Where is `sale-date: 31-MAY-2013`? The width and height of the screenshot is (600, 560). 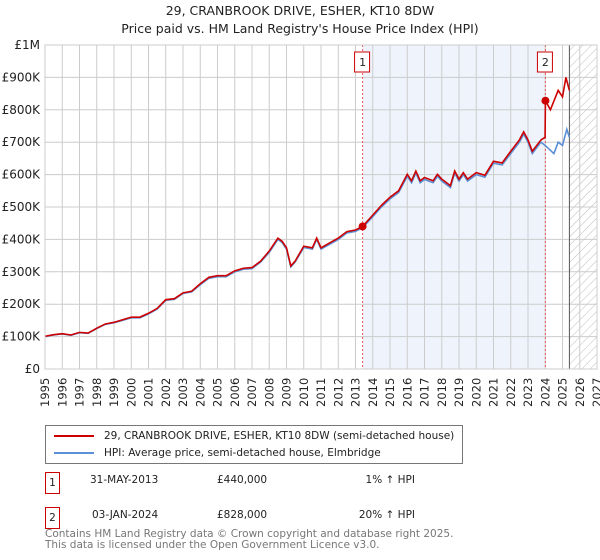
sale-date: 31-MAY-2013 is located at coordinates (124, 480).